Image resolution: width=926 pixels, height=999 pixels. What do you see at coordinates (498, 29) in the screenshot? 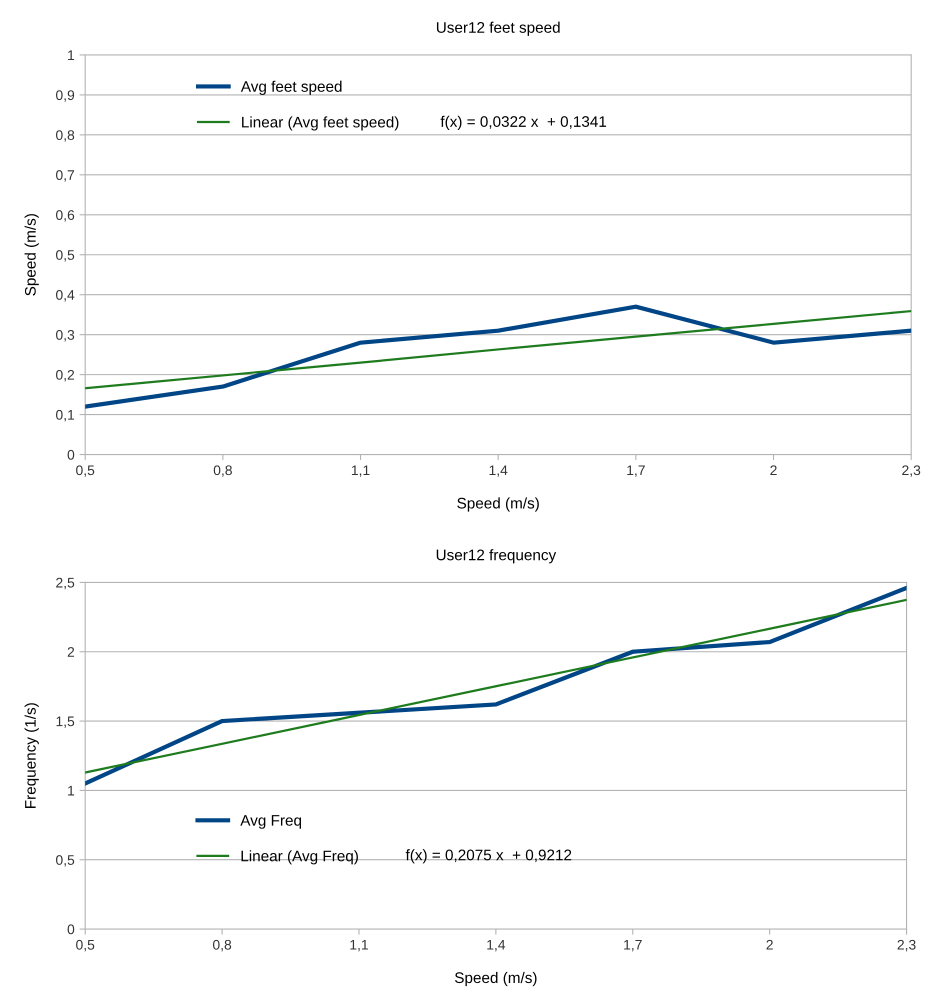
I see `chart-title: User12 feet speed` at bounding box center [498, 29].